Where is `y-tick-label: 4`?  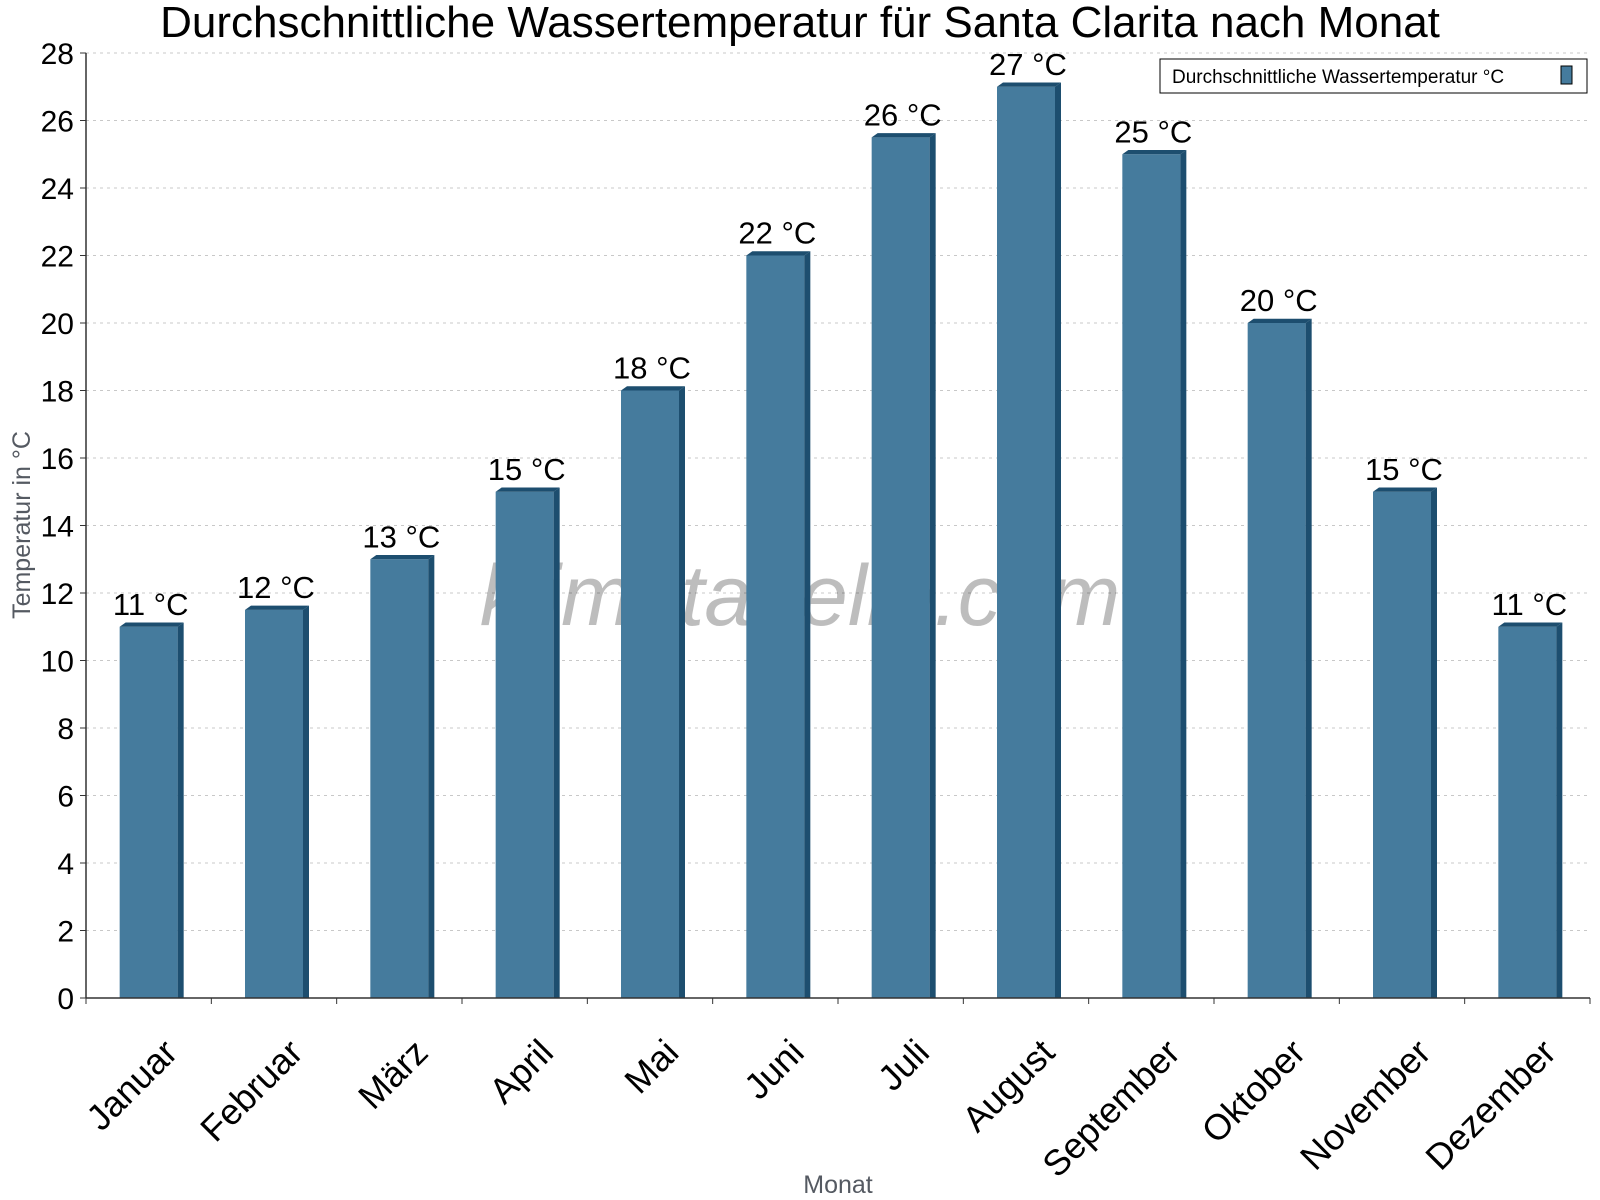 y-tick-label: 4 is located at coordinates (65, 864).